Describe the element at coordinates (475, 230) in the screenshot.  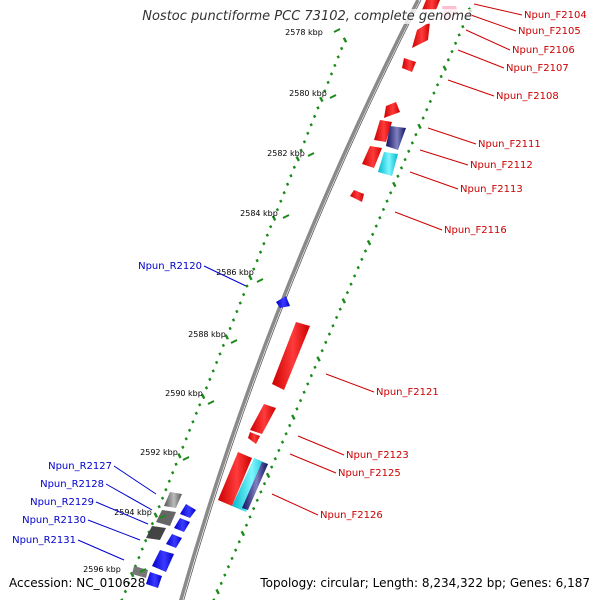
I see `gene-label-forward: Npun_F2116` at that location.